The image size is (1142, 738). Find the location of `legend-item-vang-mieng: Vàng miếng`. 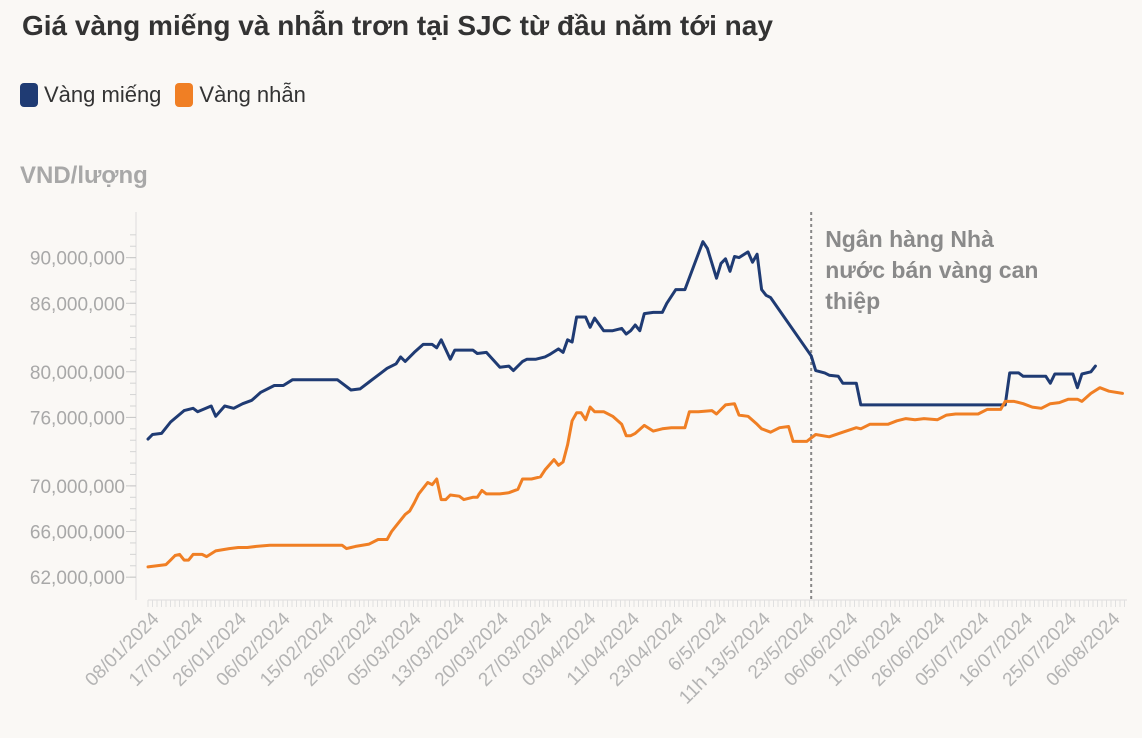

legend-item-vang-mieng: Vàng miếng is located at coordinates (90, 95).